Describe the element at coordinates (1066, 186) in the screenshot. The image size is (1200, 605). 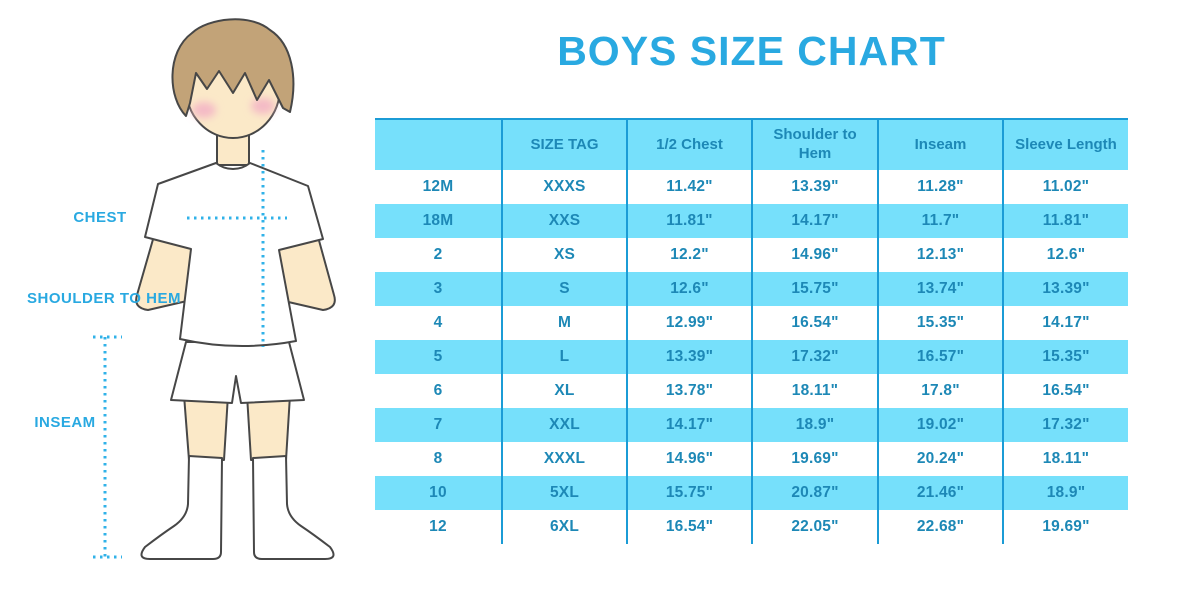
I see `measurement-cell: 11.02"` at that location.